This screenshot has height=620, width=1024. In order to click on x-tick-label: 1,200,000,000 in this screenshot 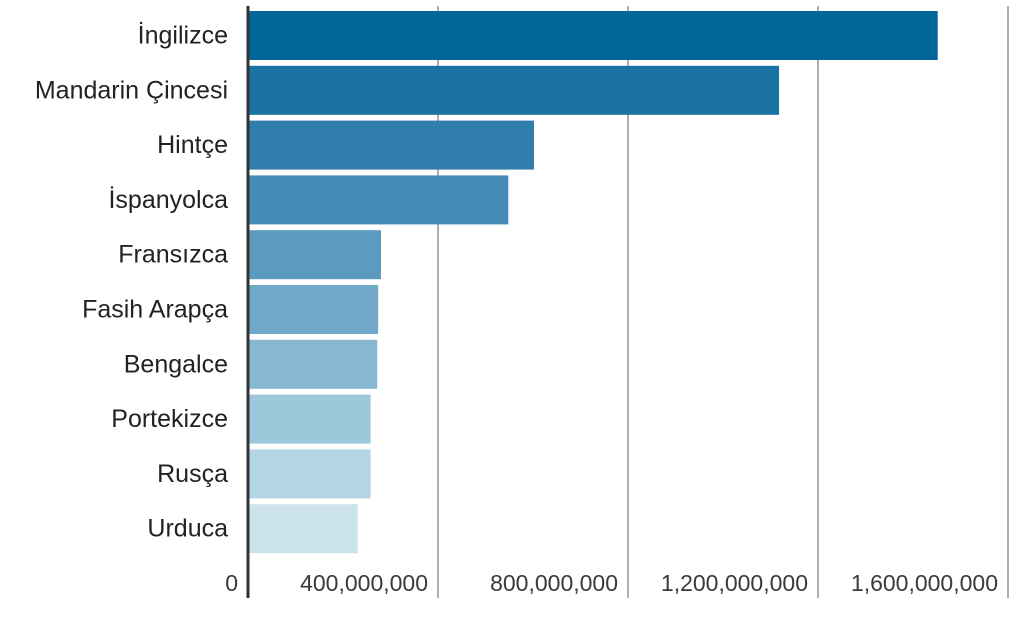, I will do `click(734, 583)`.